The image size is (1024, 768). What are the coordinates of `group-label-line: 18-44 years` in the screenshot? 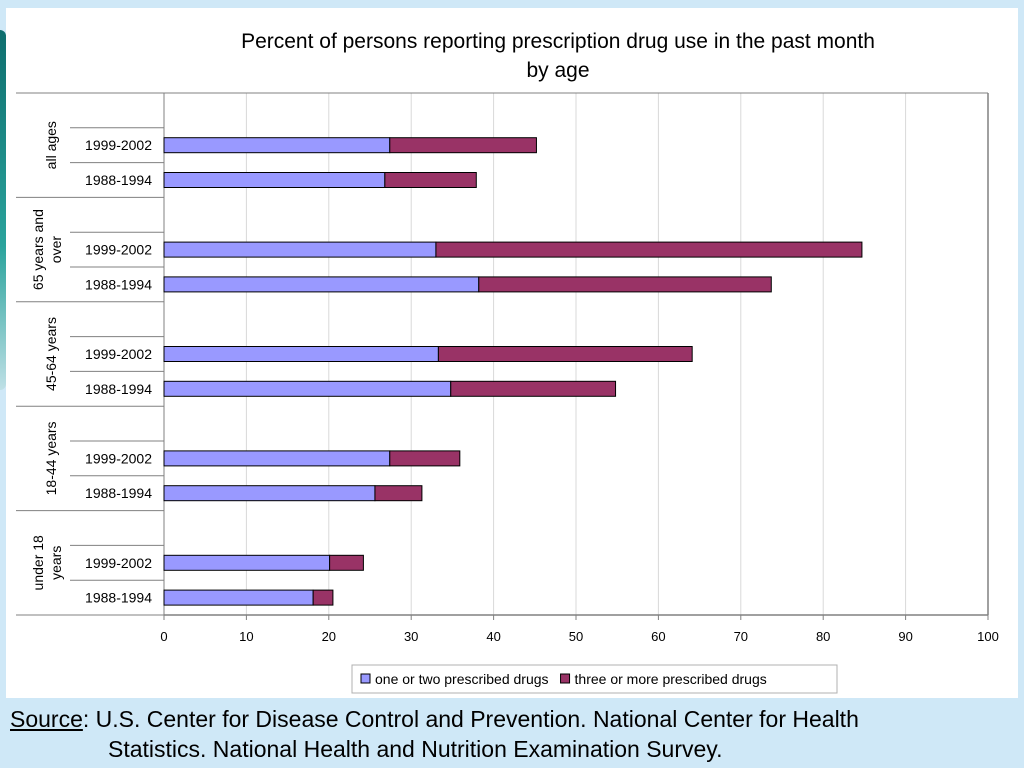 It's located at (51, 458).